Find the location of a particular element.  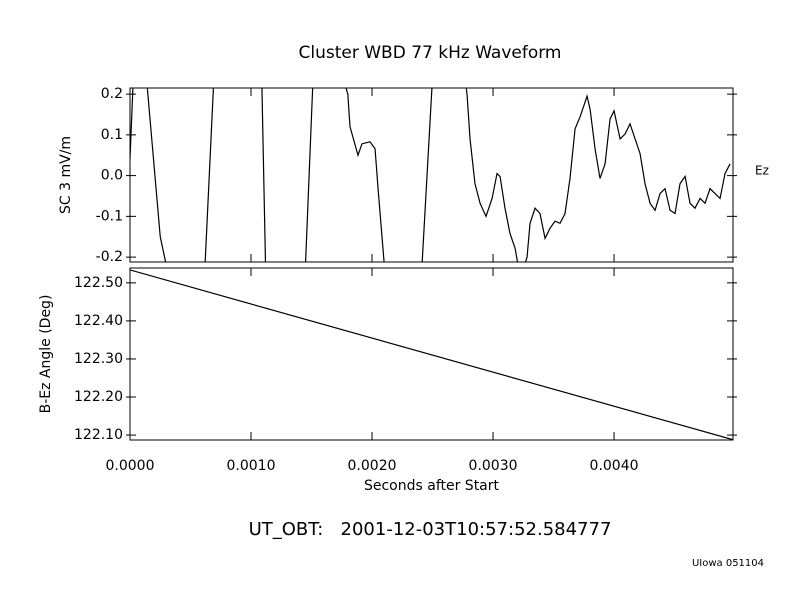

chart-title: Cluster WBD 77 kHz Waveform is located at coordinates (430, 53).